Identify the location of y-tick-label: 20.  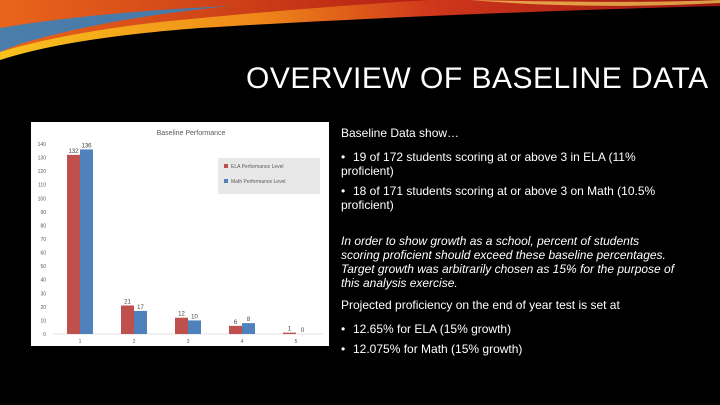
(43, 308).